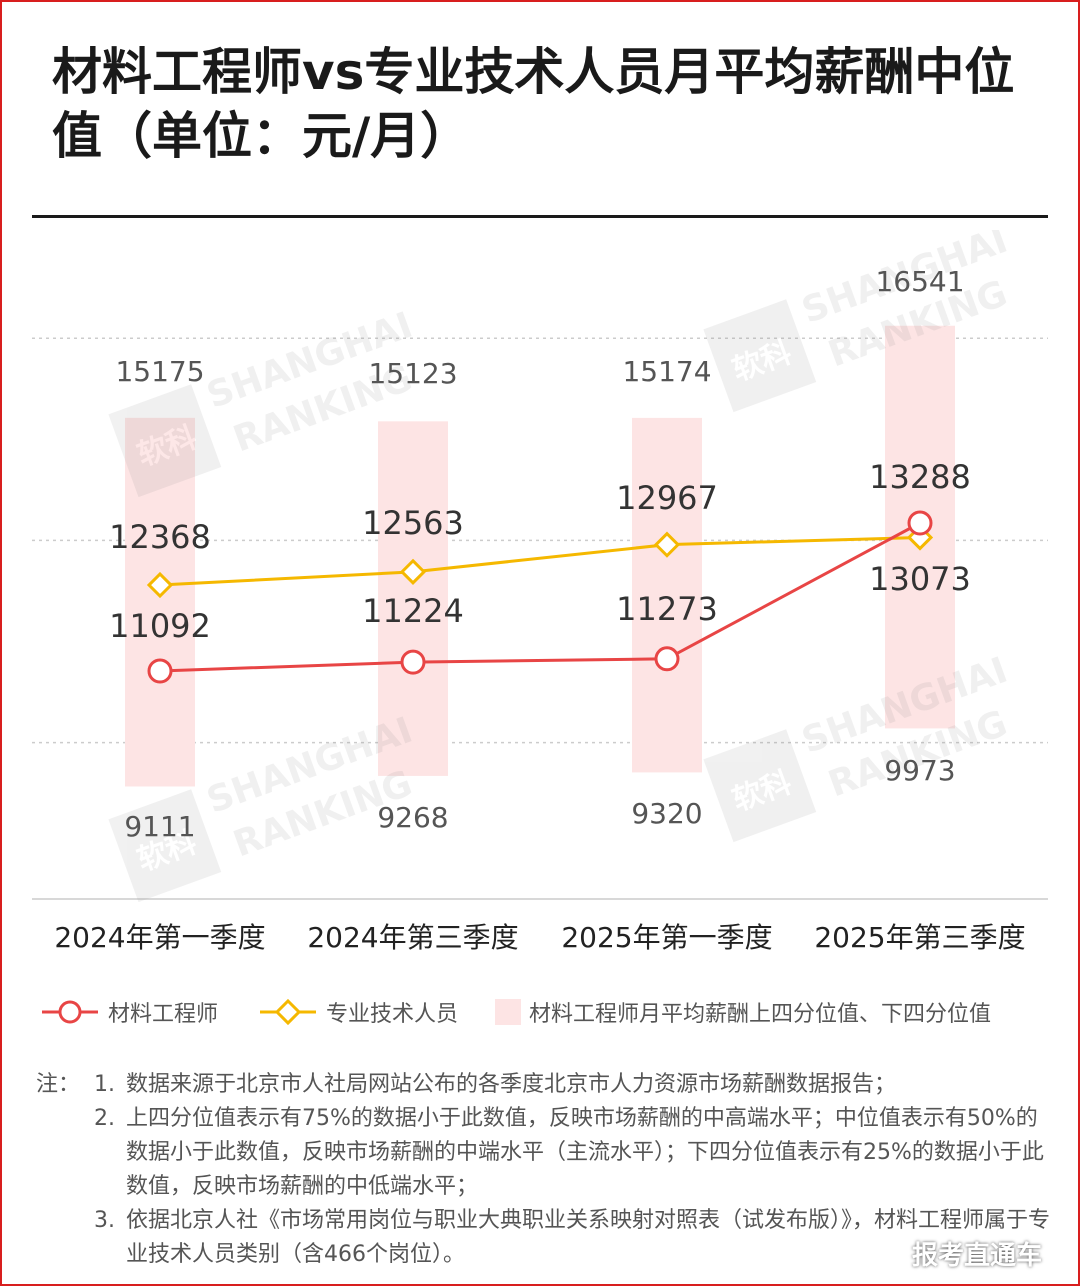 The width and height of the screenshot is (1080, 1286). What do you see at coordinates (667, 609) in the screenshot?
I see `data-label-engineer: 11273` at bounding box center [667, 609].